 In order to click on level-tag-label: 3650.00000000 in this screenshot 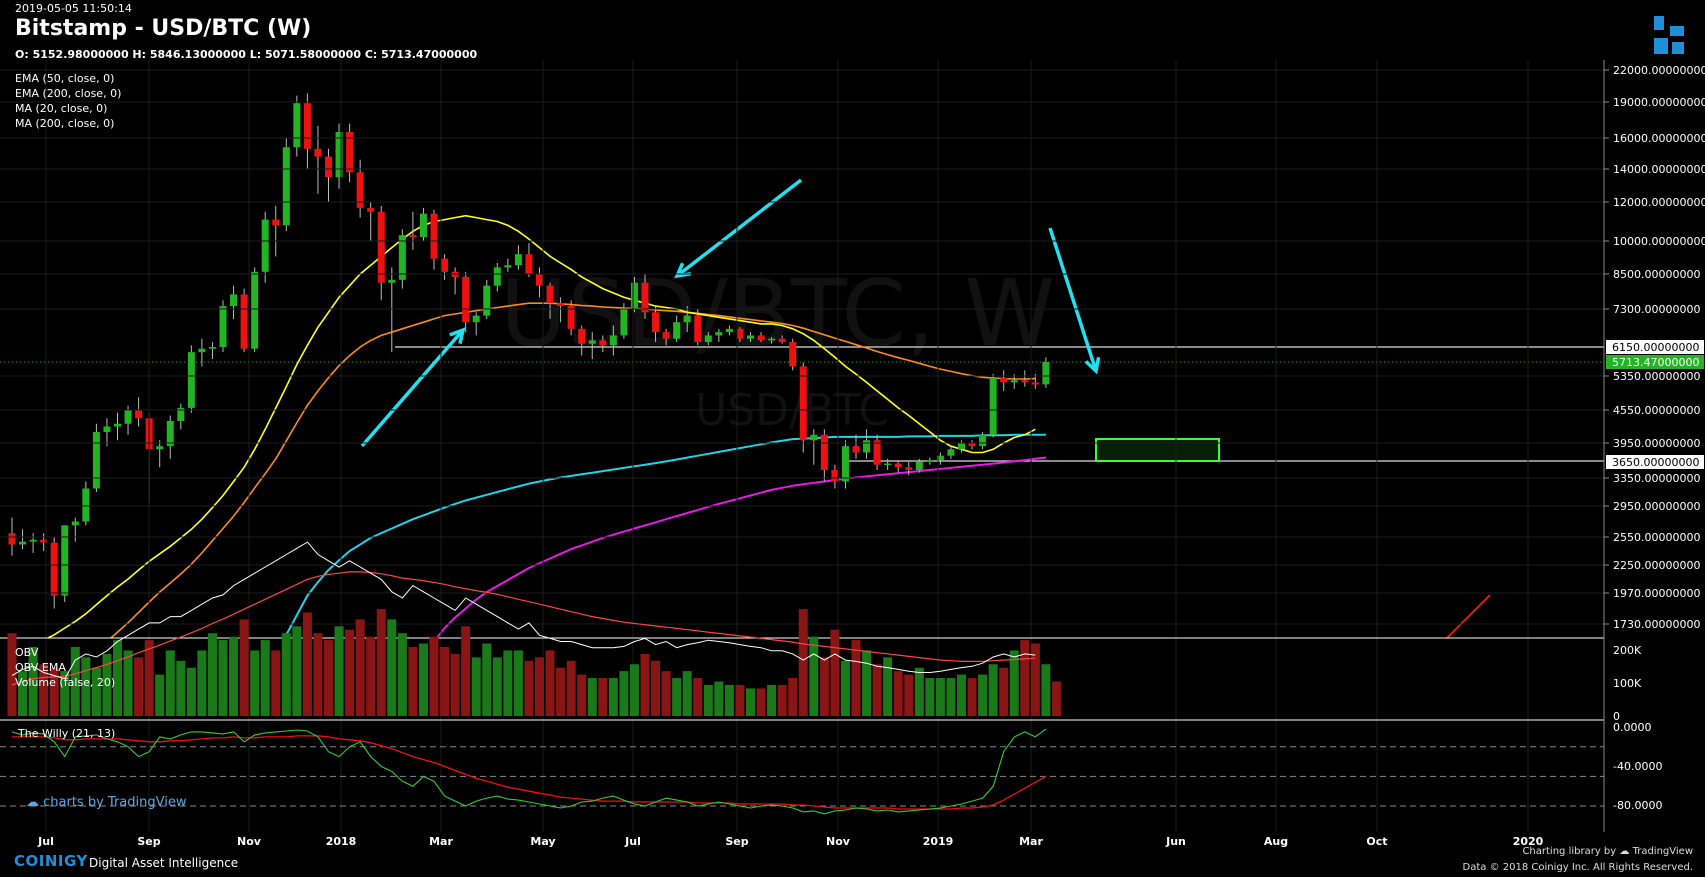, I will do `click(1655, 462)`.